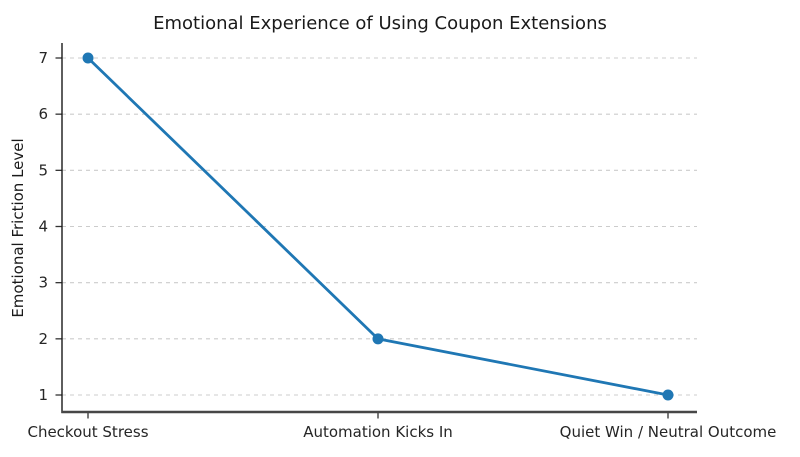 The image size is (800, 457). I want to click on x-tick-label: Quiet Win / Neutral Outcome, so click(668, 432).